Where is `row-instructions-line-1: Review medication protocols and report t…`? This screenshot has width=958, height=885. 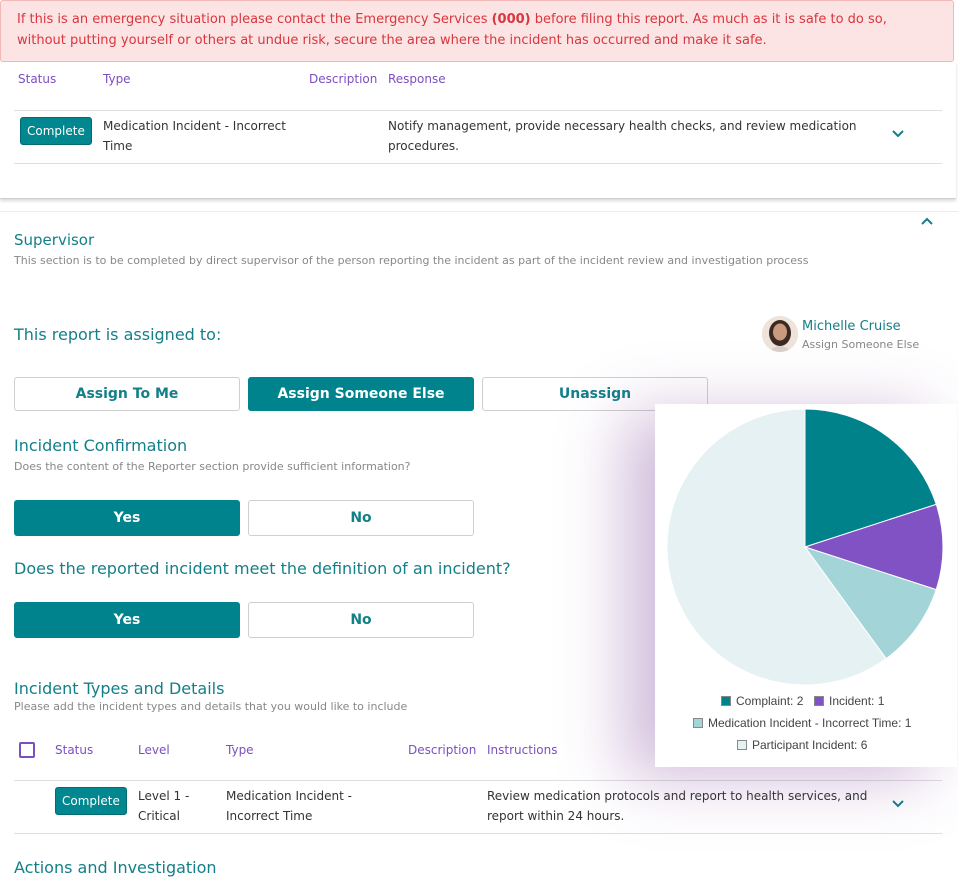
row-instructions-line-1: Review medication protocols and report t… is located at coordinates (677, 796).